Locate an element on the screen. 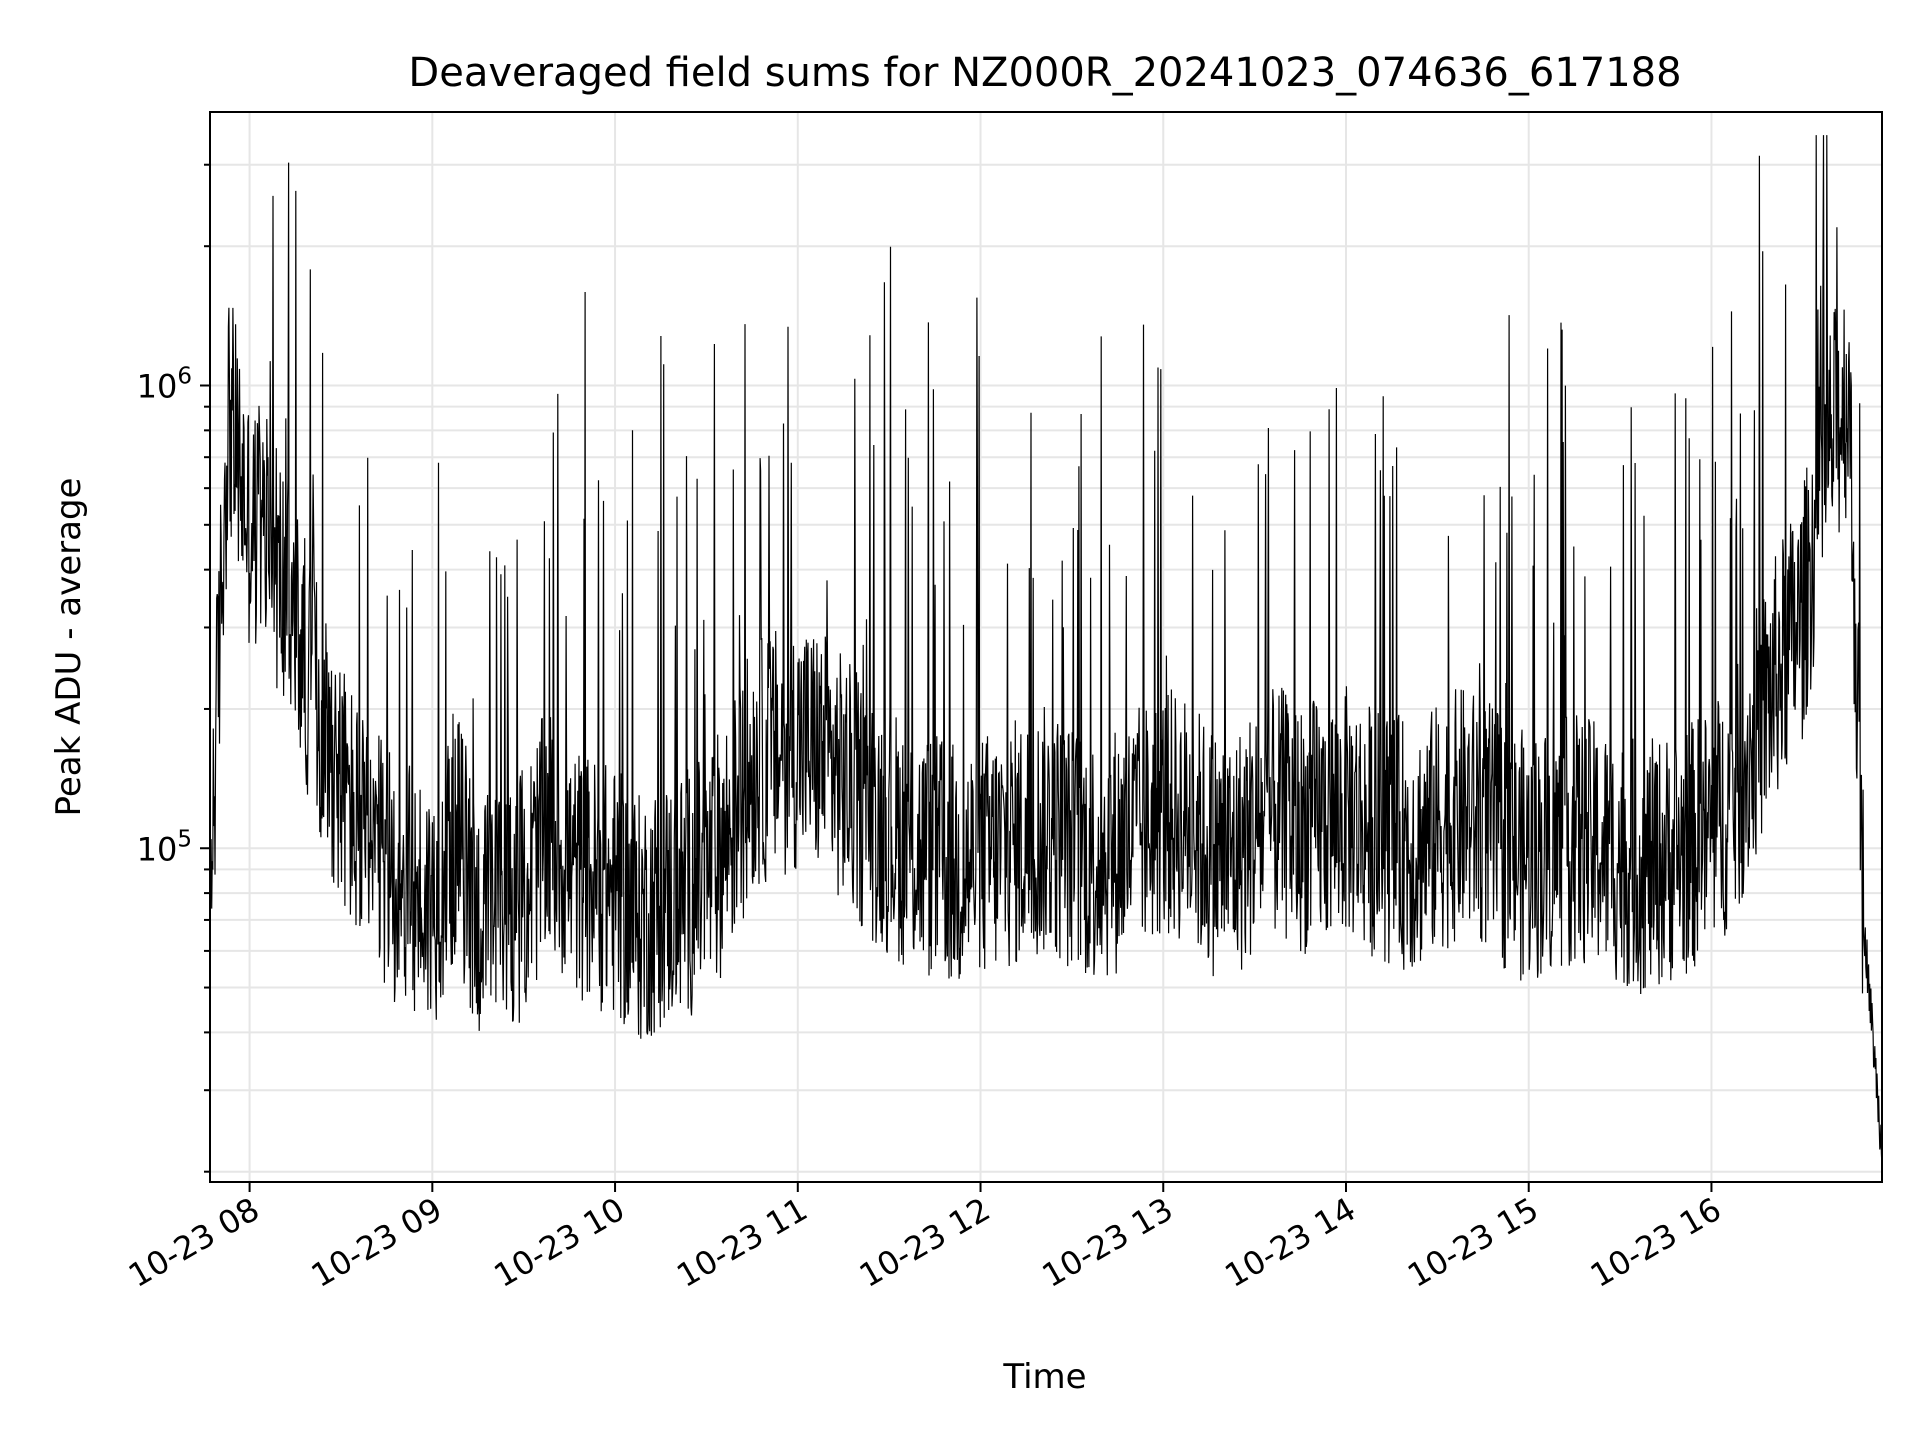 The image size is (1920, 1440). y-tick-label: 10⁶ is located at coordinates (164, 385).